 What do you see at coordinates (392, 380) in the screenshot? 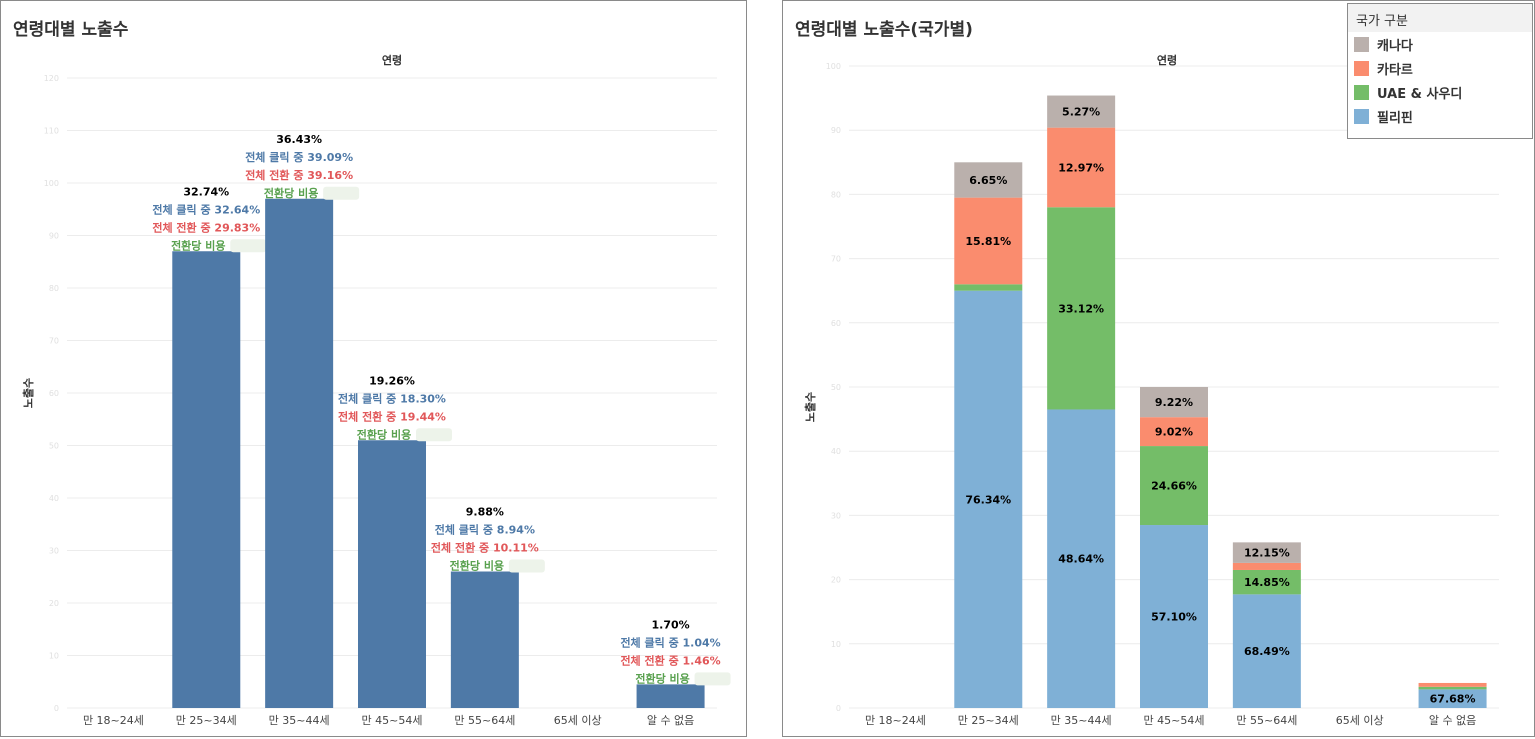
I see `bar-pct-label: 19.26%` at bounding box center [392, 380].